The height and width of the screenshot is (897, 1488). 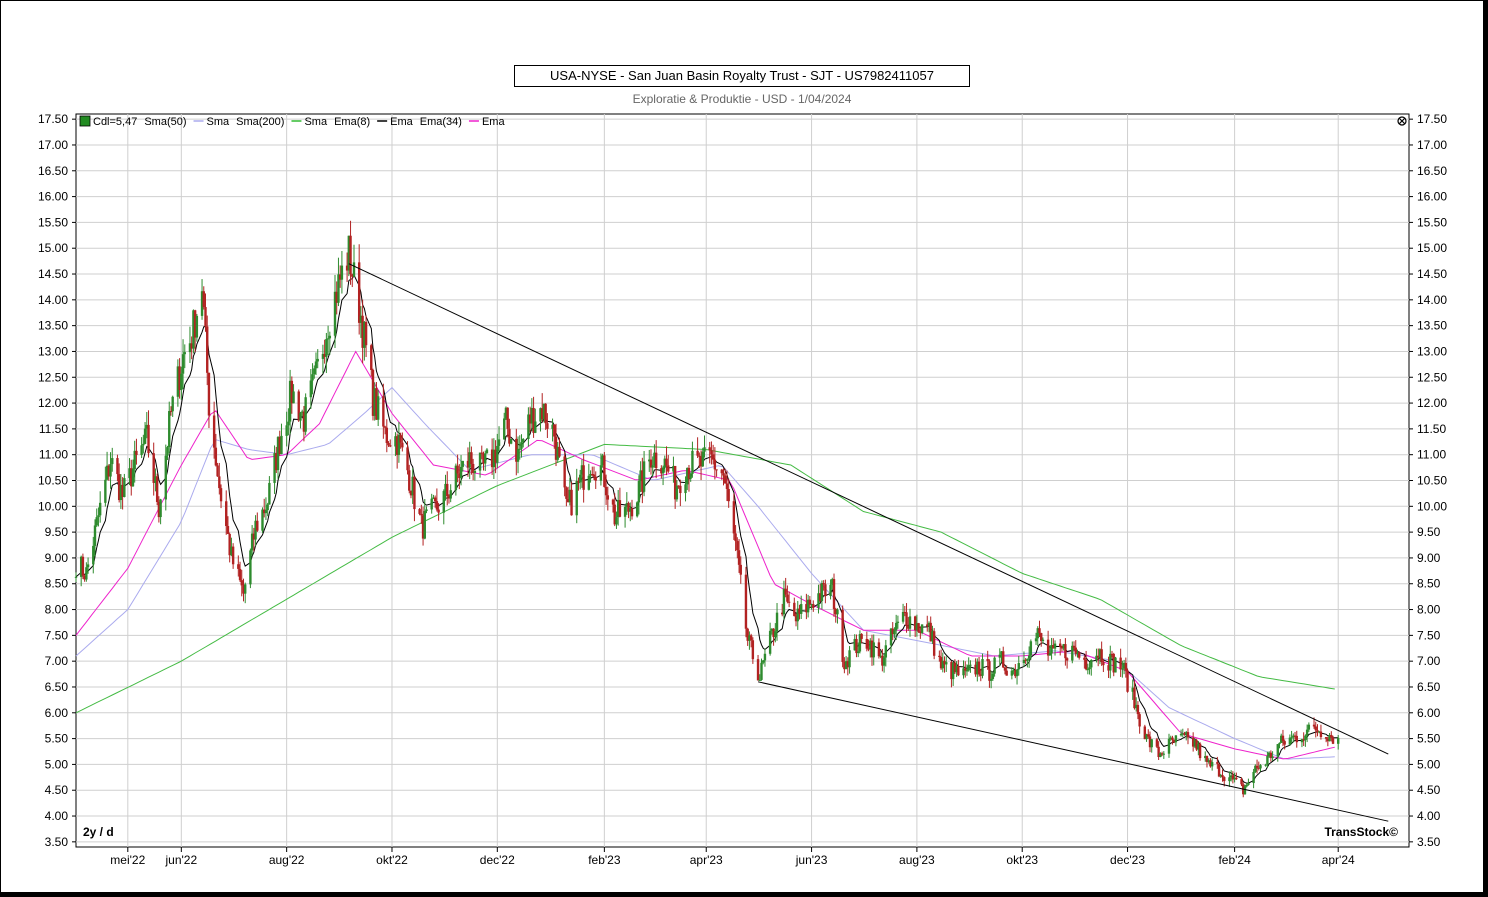 I want to click on x-tick-label: jun'23, so click(x=811, y=860).